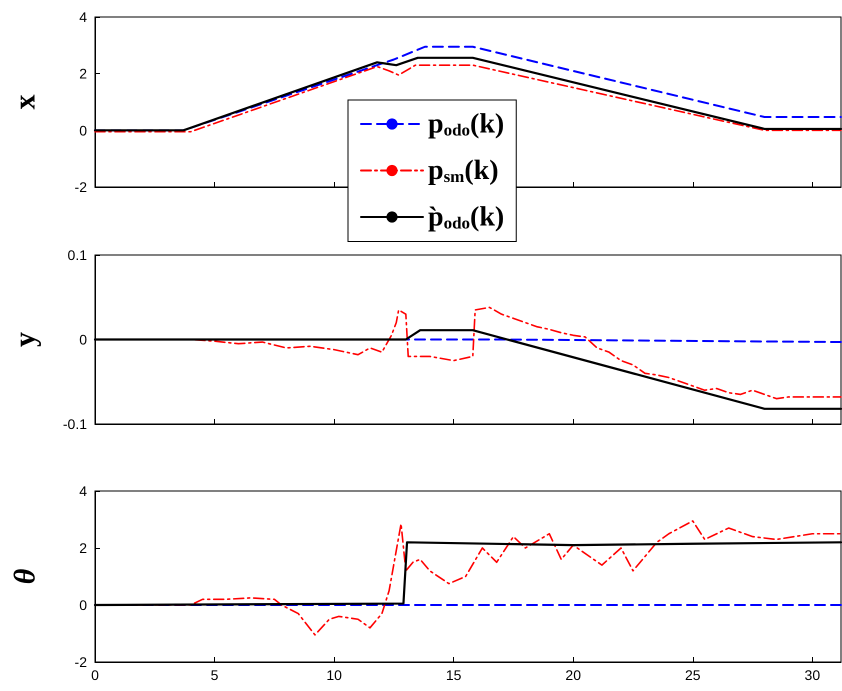  Describe the element at coordinates (75, 424) in the screenshot. I see `y-tick-label: -0.1` at that location.